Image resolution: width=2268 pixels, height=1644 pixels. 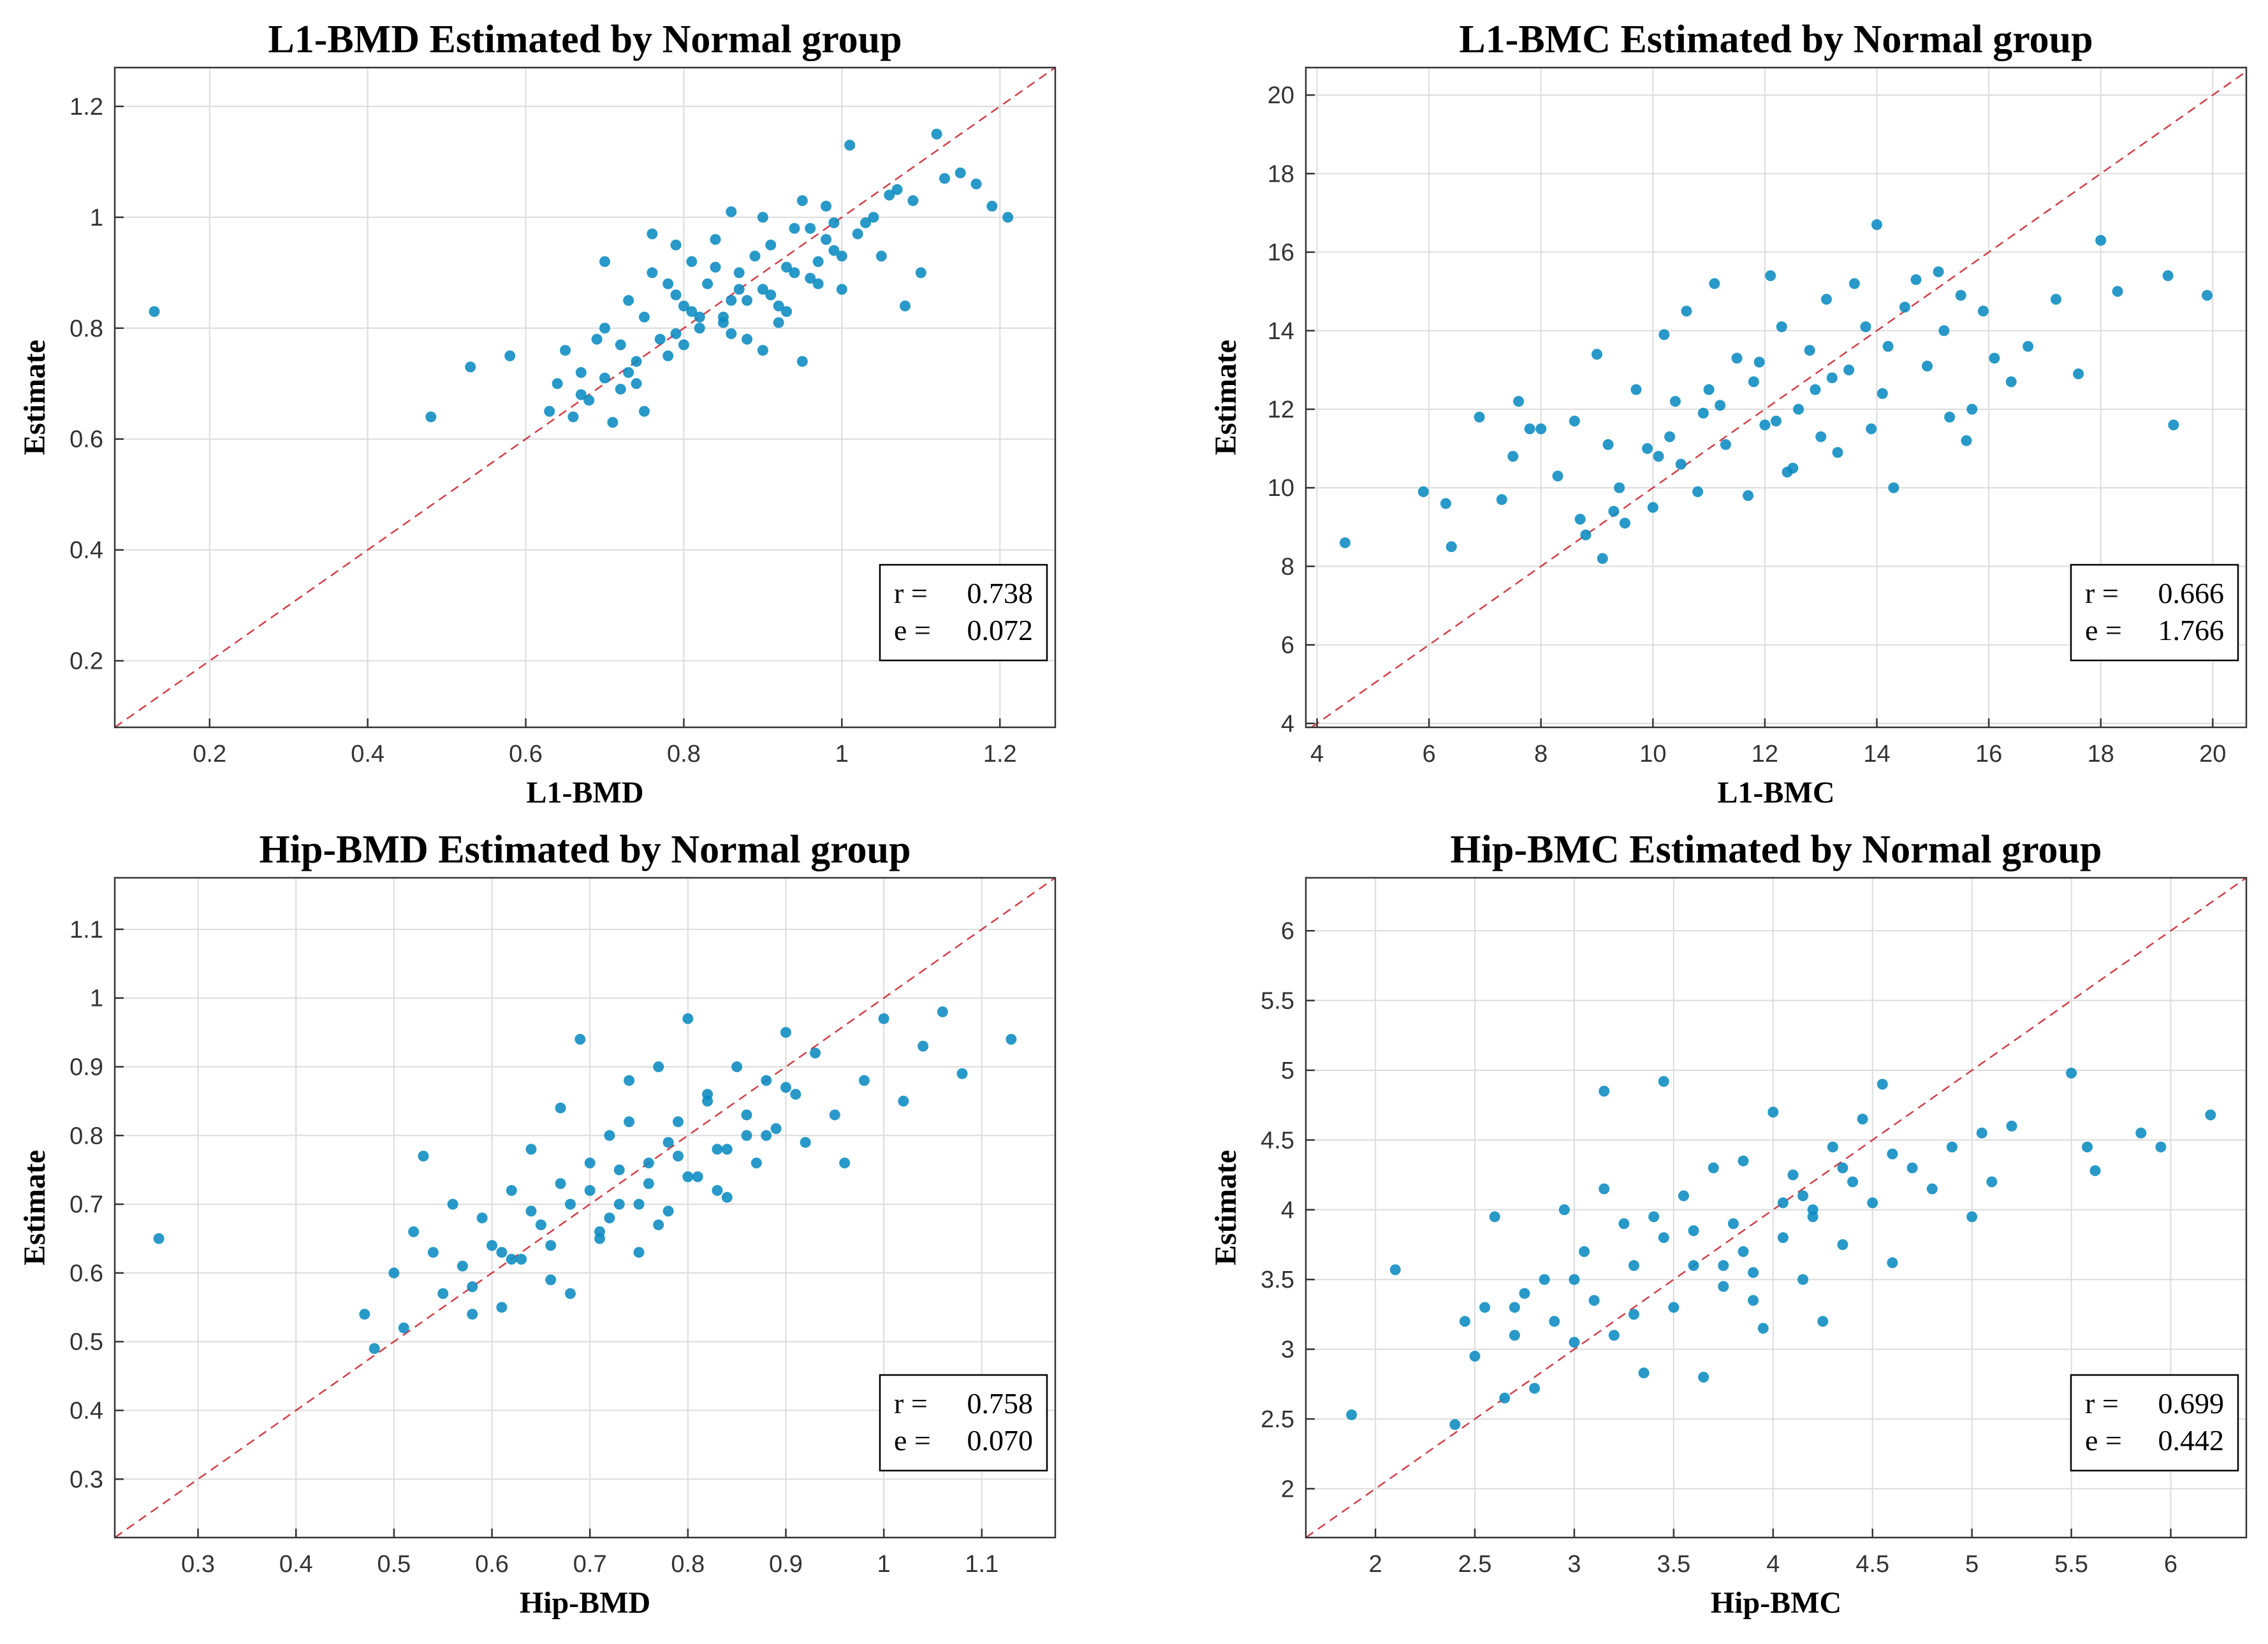 What do you see at coordinates (296, 1564) in the screenshot?
I see `x-tick-label: 0.4` at bounding box center [296, 1564].